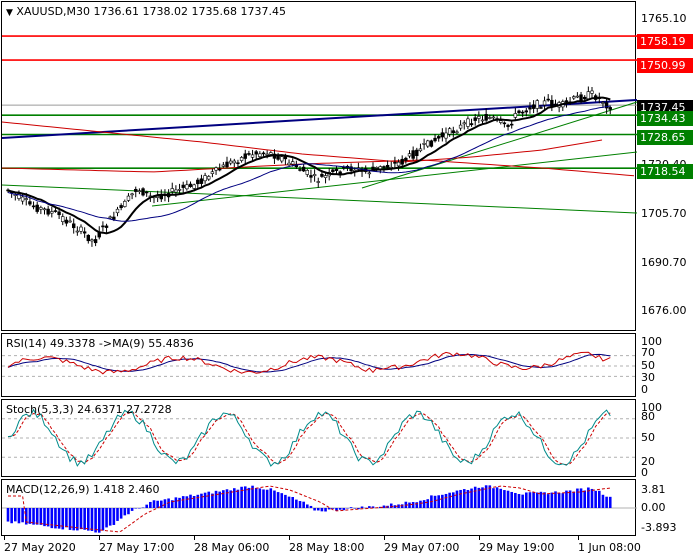 This screenshot has height=560, width=700. I want to click on rsi-canvas, so click(319, 364).